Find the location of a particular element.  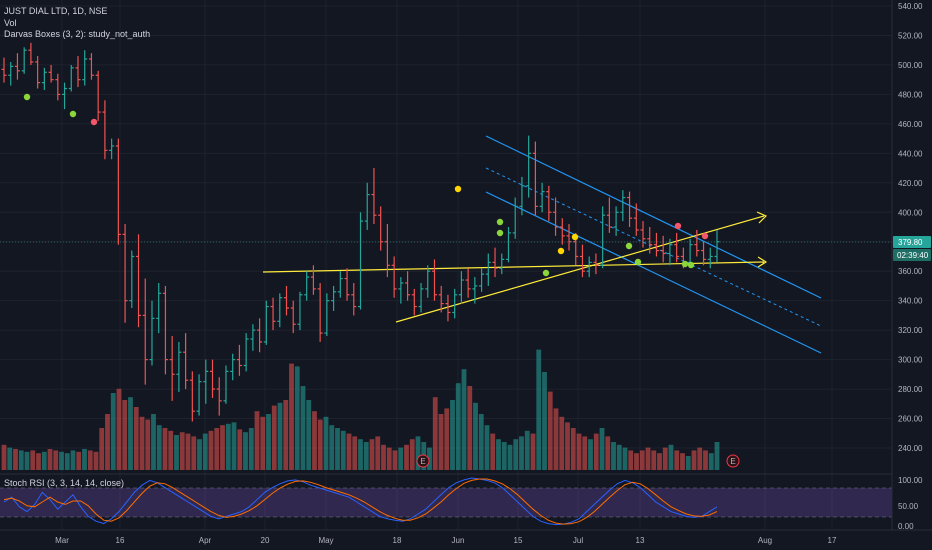

channel-middle-line is located at coordinates (653, 247).